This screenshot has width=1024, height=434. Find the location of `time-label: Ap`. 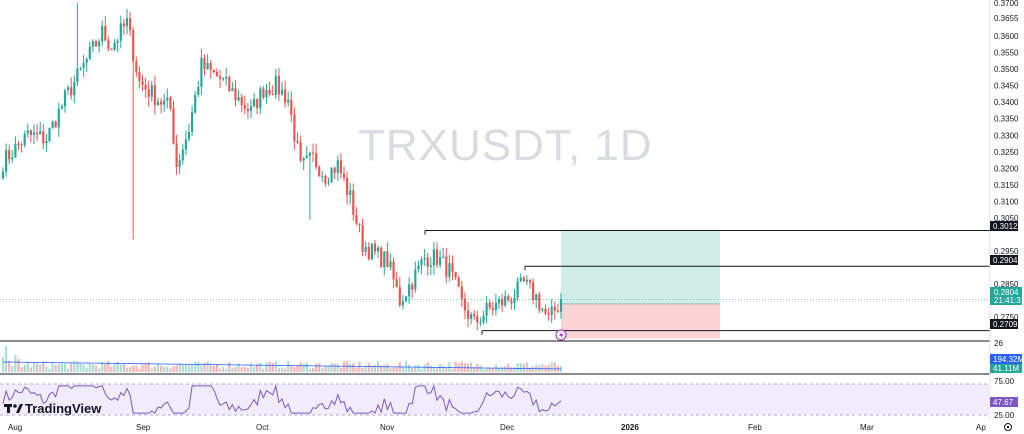

time-label: Ap is located at coordinates (981, 427).